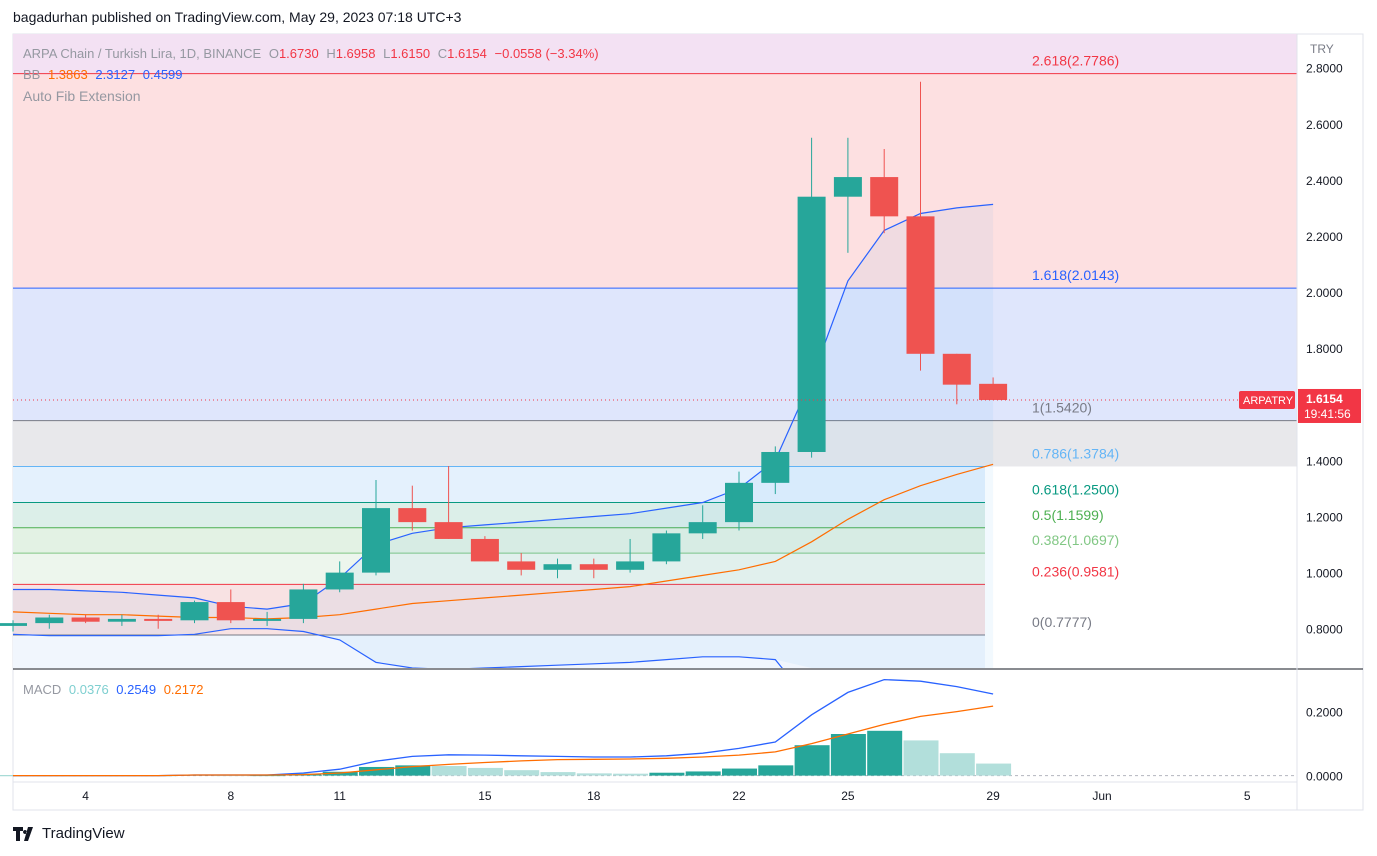 This screenshot has height=856, width=1377. Describe the element at coordinates (442, 53) in the screenshot. I see `close-label: C` at that location.